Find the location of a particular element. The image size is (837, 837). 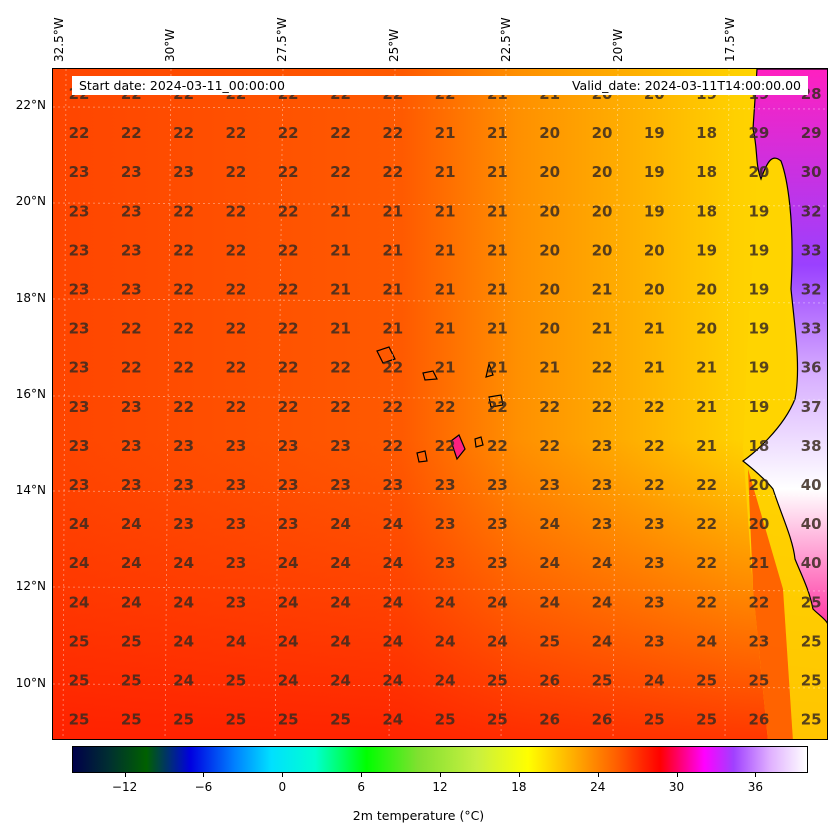

temperature-value: 18 is located at coordinates (706, 172).